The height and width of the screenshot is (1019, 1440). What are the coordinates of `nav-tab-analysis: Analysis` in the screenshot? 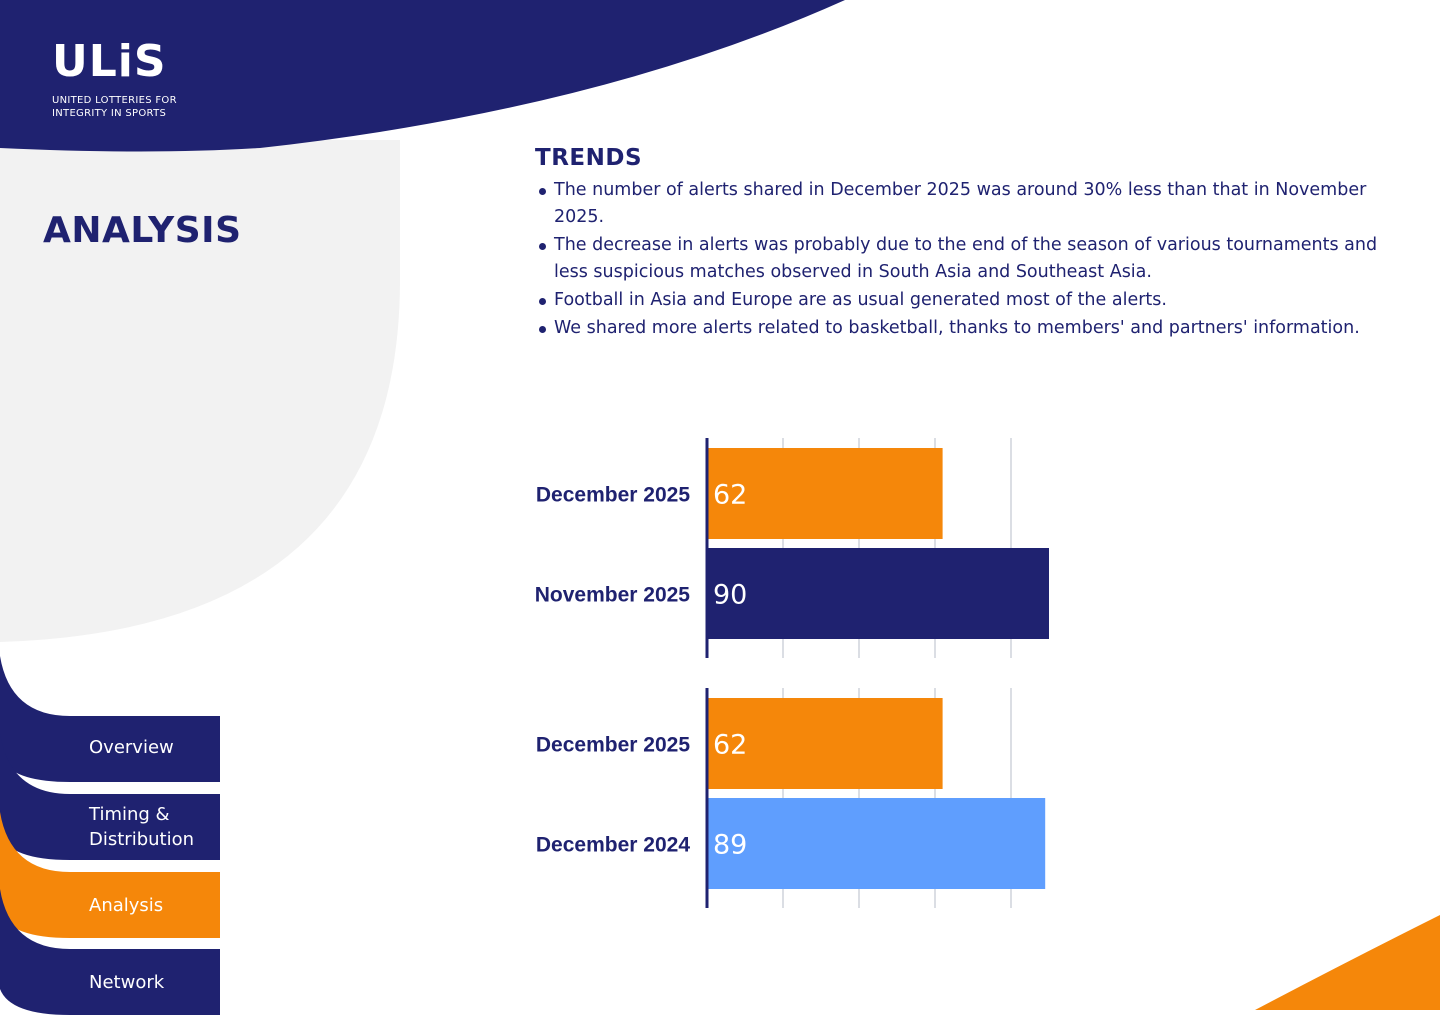 It's located at (110, 875).